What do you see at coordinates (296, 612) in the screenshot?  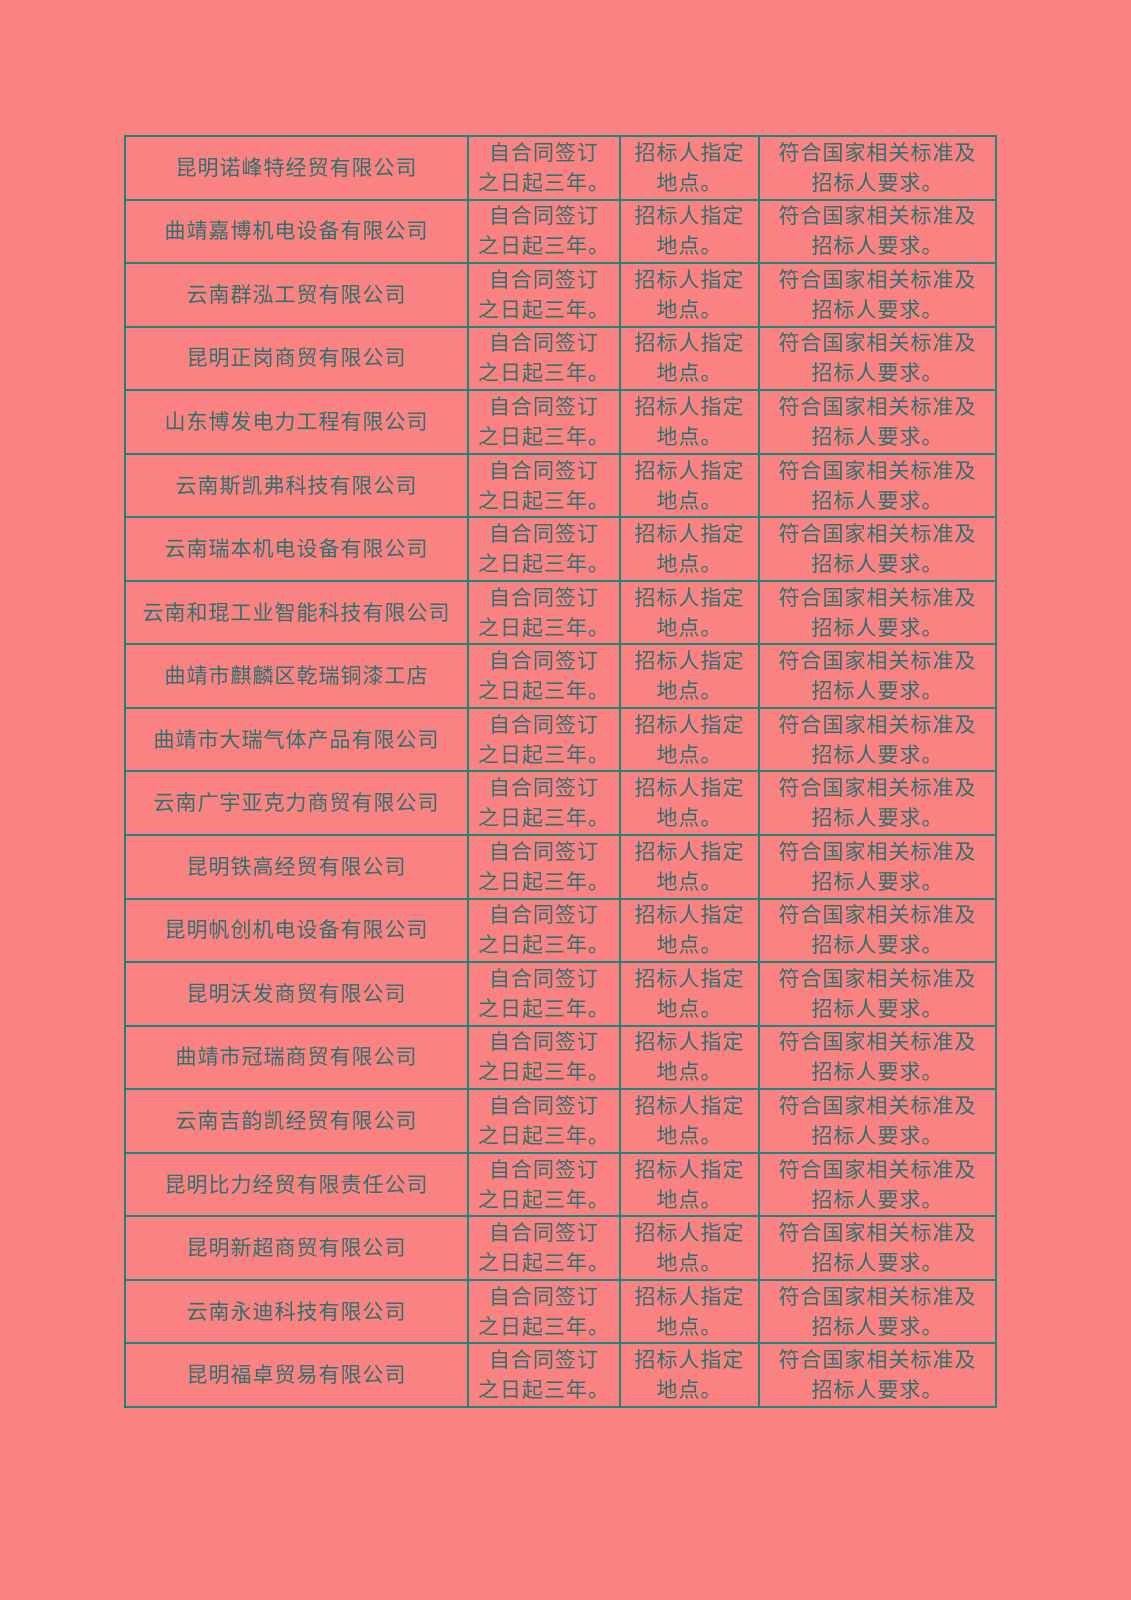 I see `company-cell: 云南和琨工业智能科技有限公司` at bounding box center [296, 612].